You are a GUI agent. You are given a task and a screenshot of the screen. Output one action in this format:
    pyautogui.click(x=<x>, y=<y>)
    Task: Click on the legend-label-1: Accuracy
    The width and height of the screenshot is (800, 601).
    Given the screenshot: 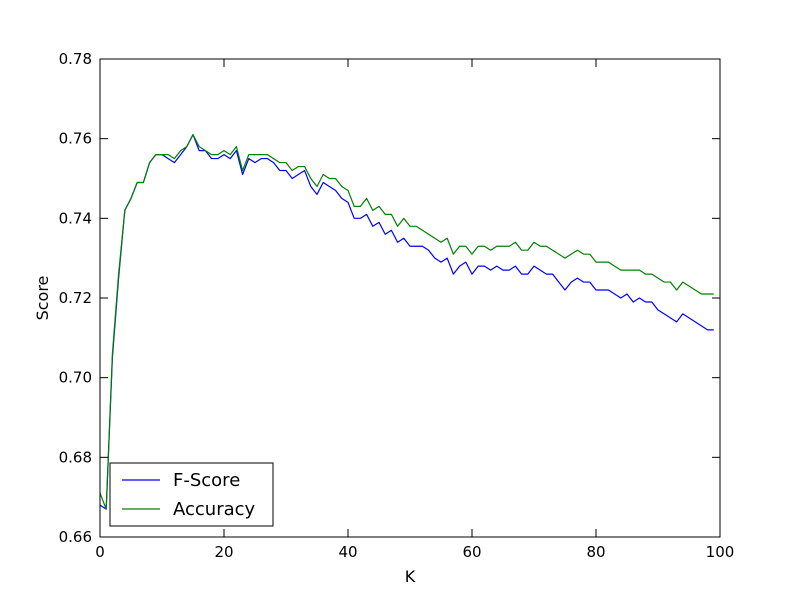 What is the action you would take?
    pyautogui.click(x=214, y=509)
    